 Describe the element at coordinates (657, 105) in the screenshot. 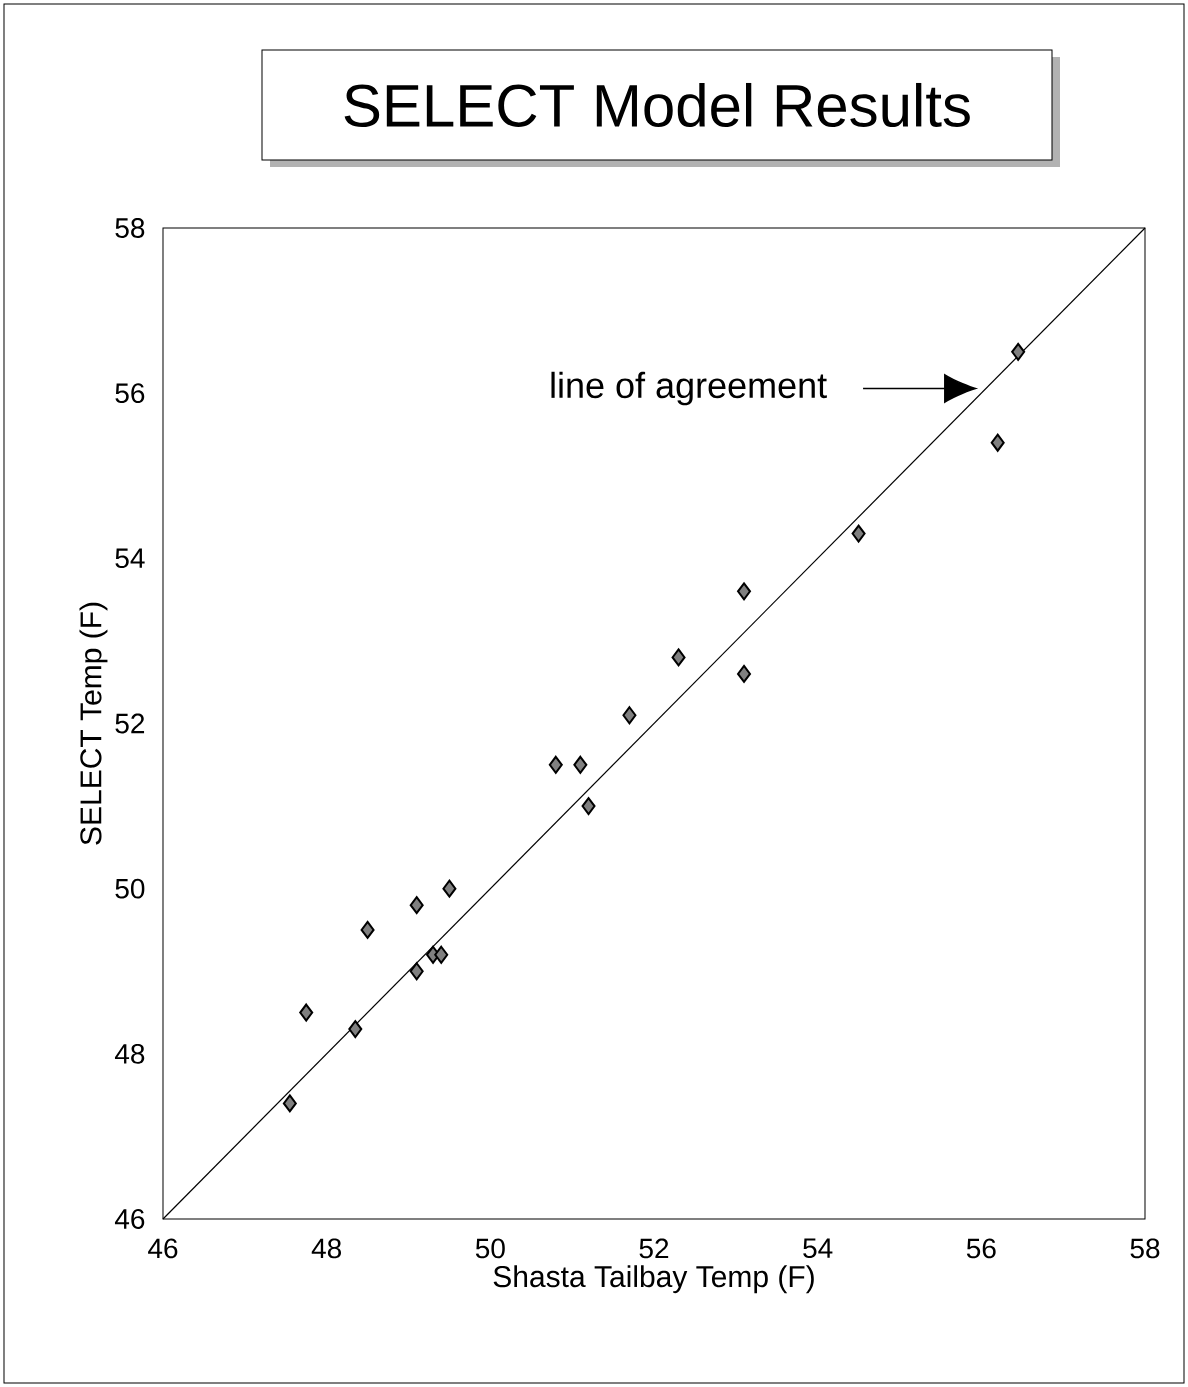

I see `chart-title: SELECT Model Results` at that location.